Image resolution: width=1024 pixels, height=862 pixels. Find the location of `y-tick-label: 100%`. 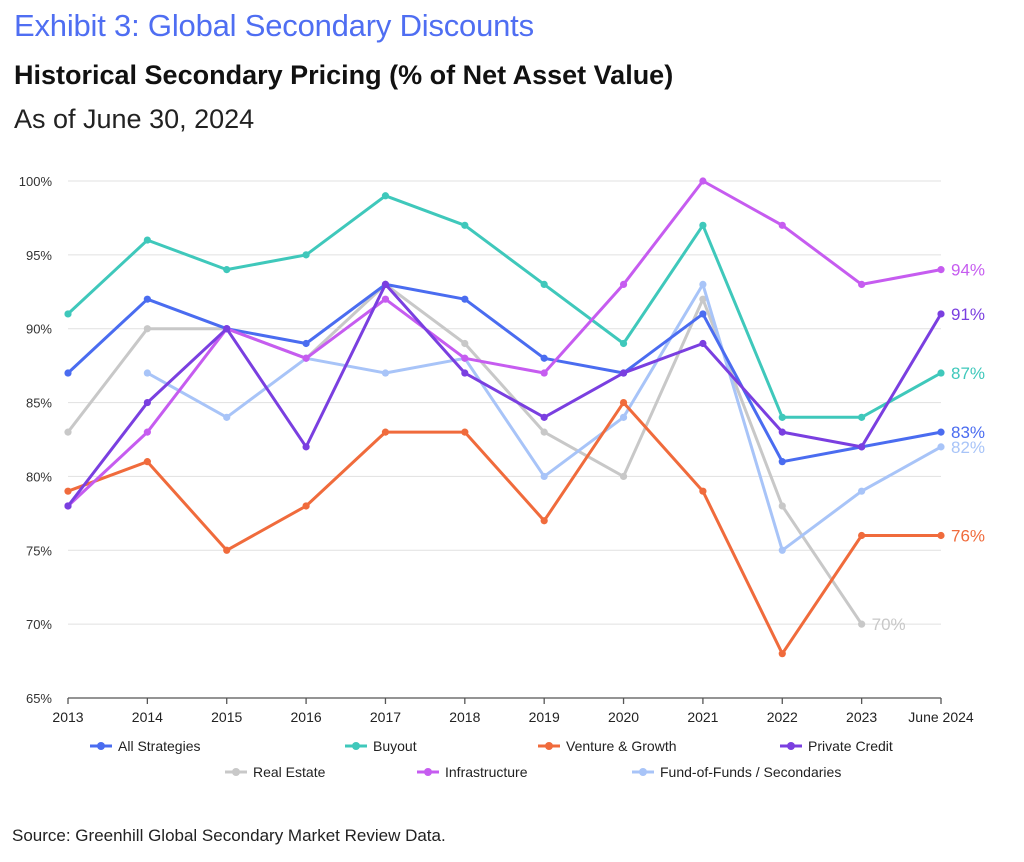

y-tick-label: 100% is located at coordinates (36, 181).